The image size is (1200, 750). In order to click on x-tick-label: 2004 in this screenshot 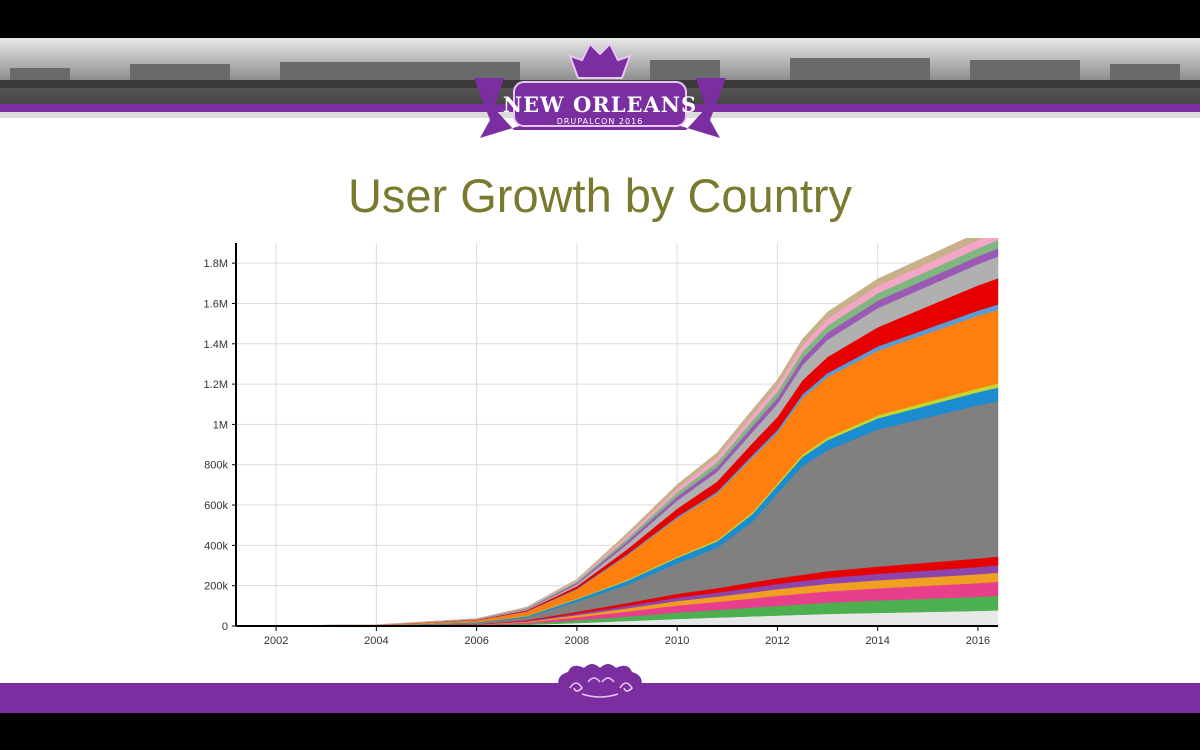, I will do `click(376, 641)`.